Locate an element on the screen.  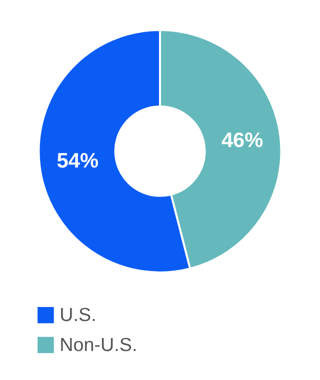
data-label: 54% is located at coordinates (77, 161).